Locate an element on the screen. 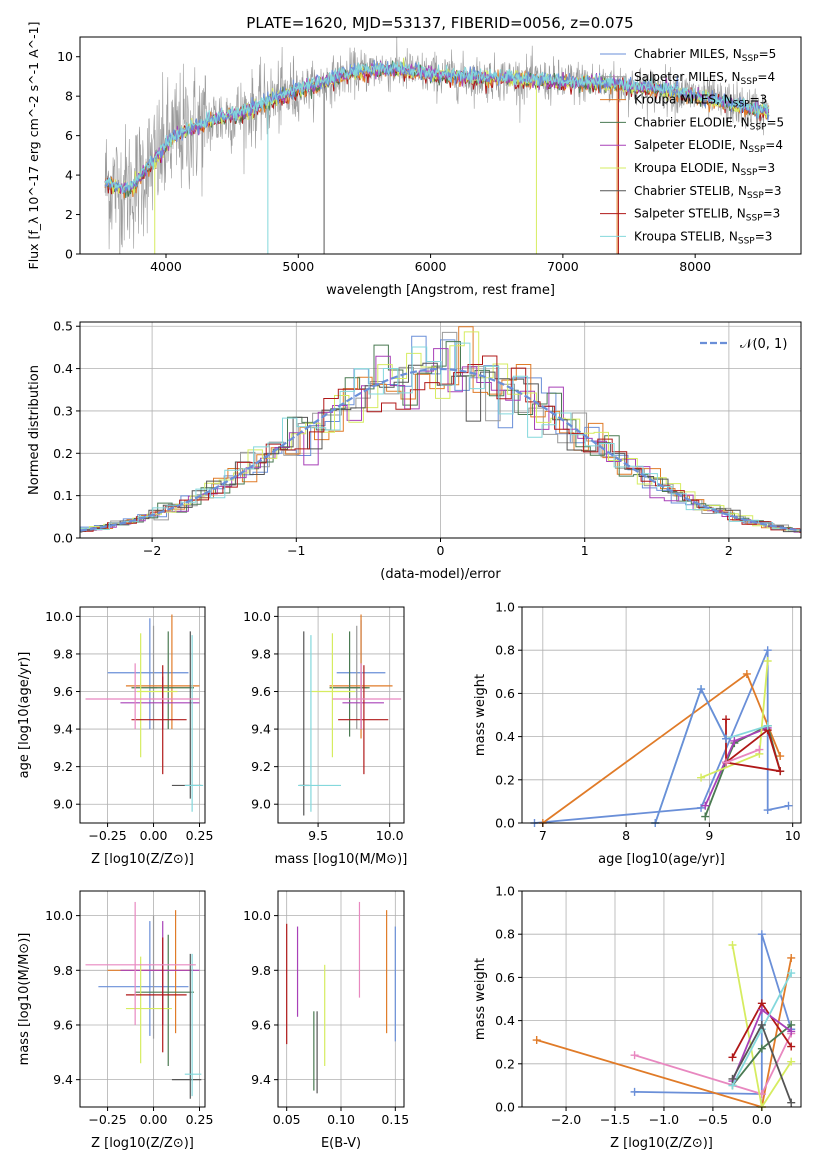 This screenshot has height=1170, width=819. x-tick-label: 6000 is located at coordinates (431, 266).